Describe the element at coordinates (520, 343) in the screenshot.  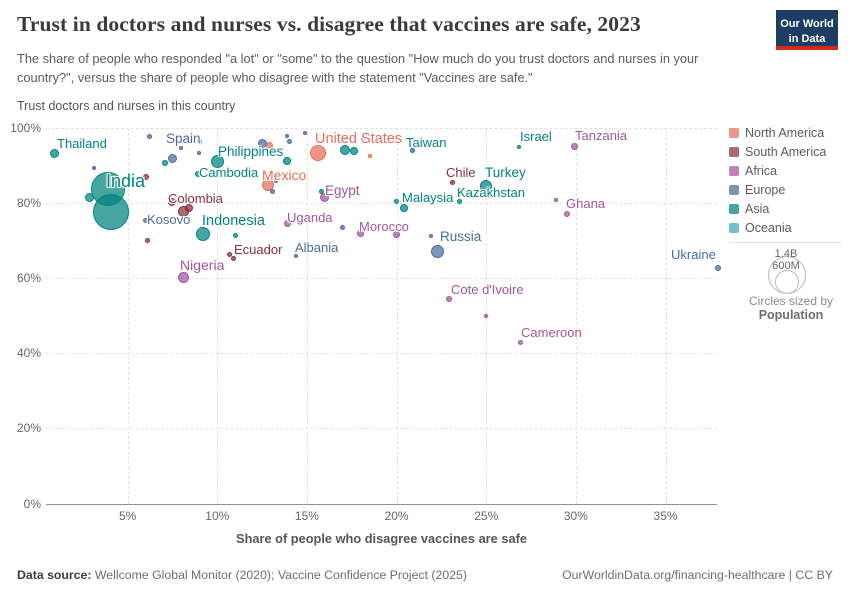
I see `data-point-cameroon` at that location.